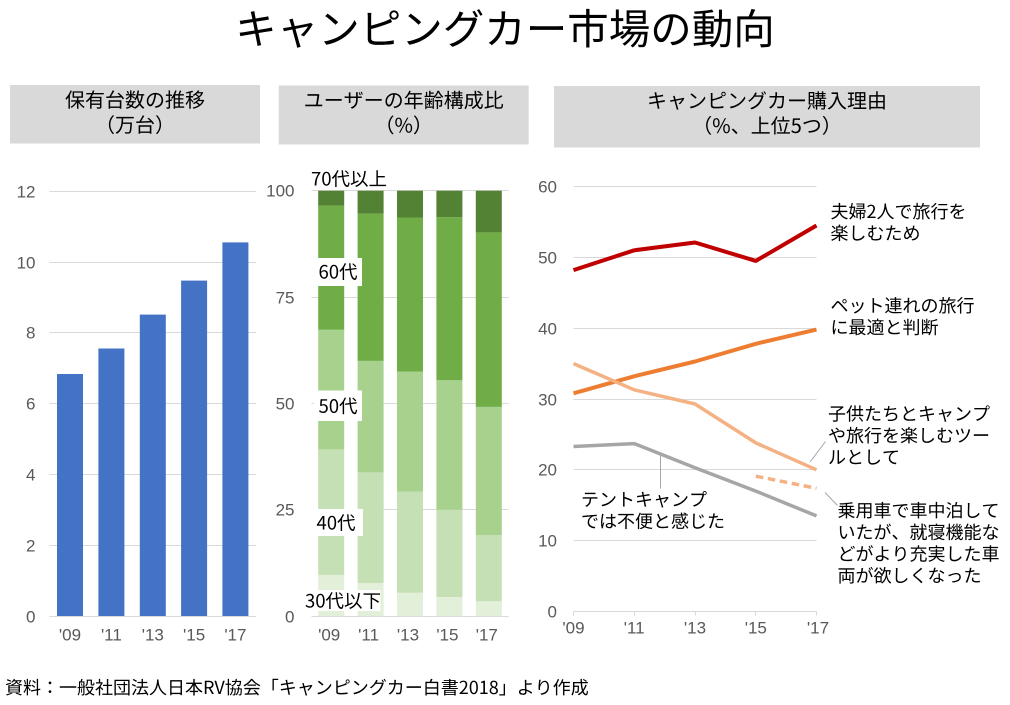 The image size is (1010, 705). I want to click on svg-text: 8, so click(30, 333).